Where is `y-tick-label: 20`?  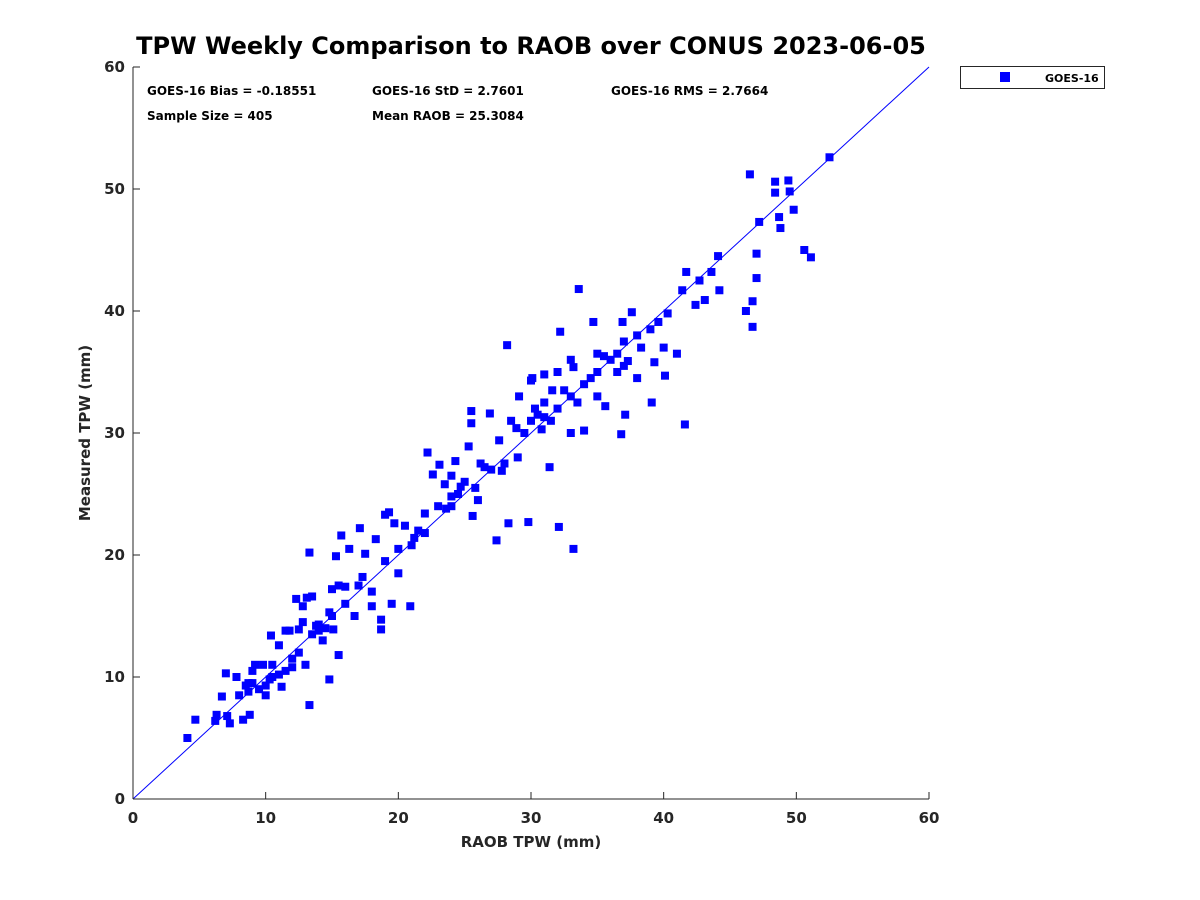
y-tick-label: 20 is located at coordinates (114, 555).